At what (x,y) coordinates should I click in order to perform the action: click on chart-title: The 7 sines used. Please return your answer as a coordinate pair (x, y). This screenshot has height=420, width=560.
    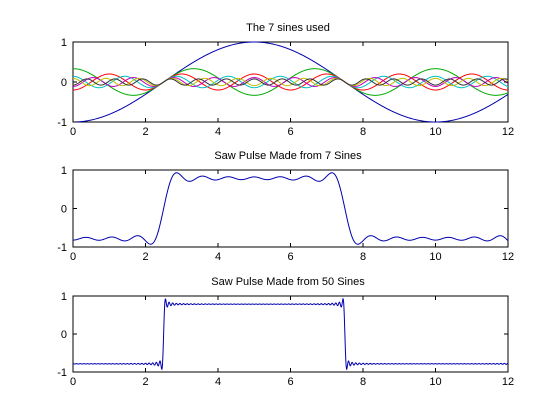
    Looking at the image, I should click on (288, 28).